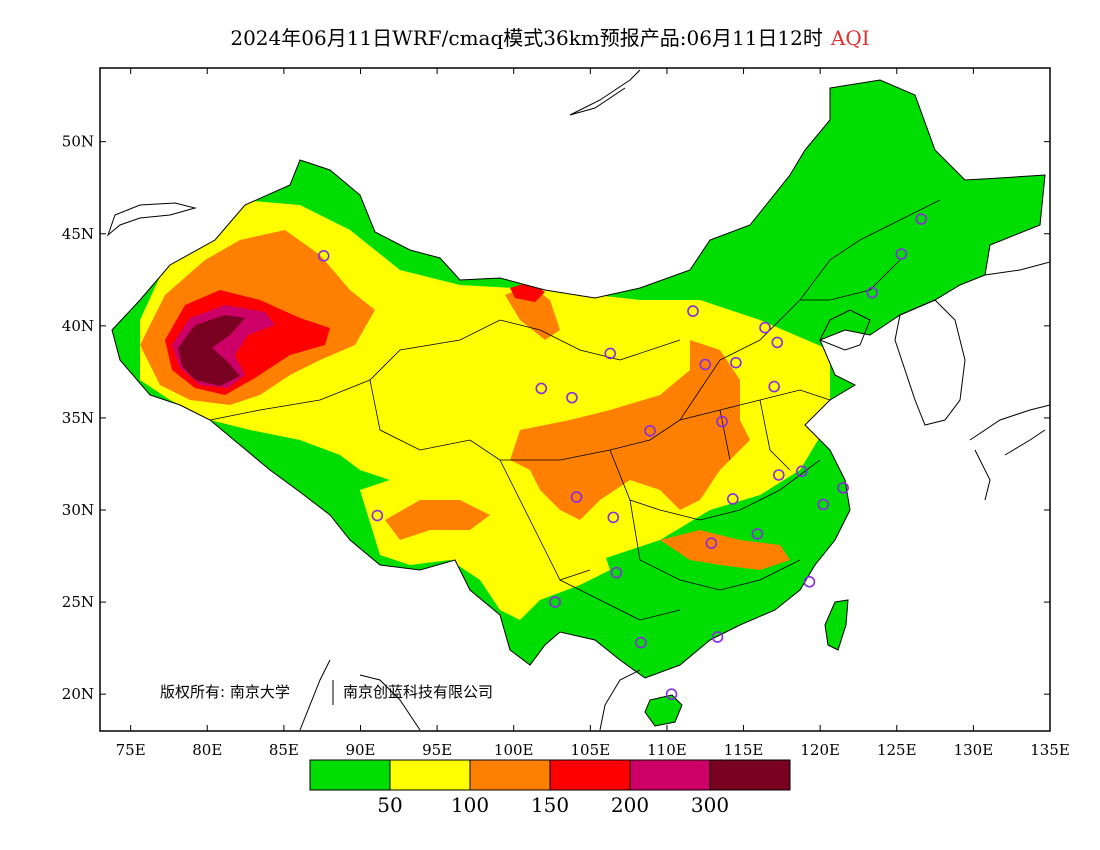 The width and height of the screenshot is (1100, 850). I want to click on aqi-usg-central-south, so click(725, 550).